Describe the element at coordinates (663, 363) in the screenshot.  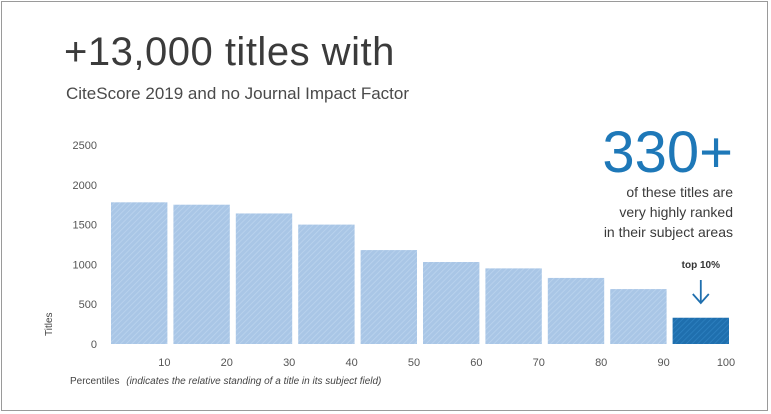
I see `x-tick-label: 90` at that location.